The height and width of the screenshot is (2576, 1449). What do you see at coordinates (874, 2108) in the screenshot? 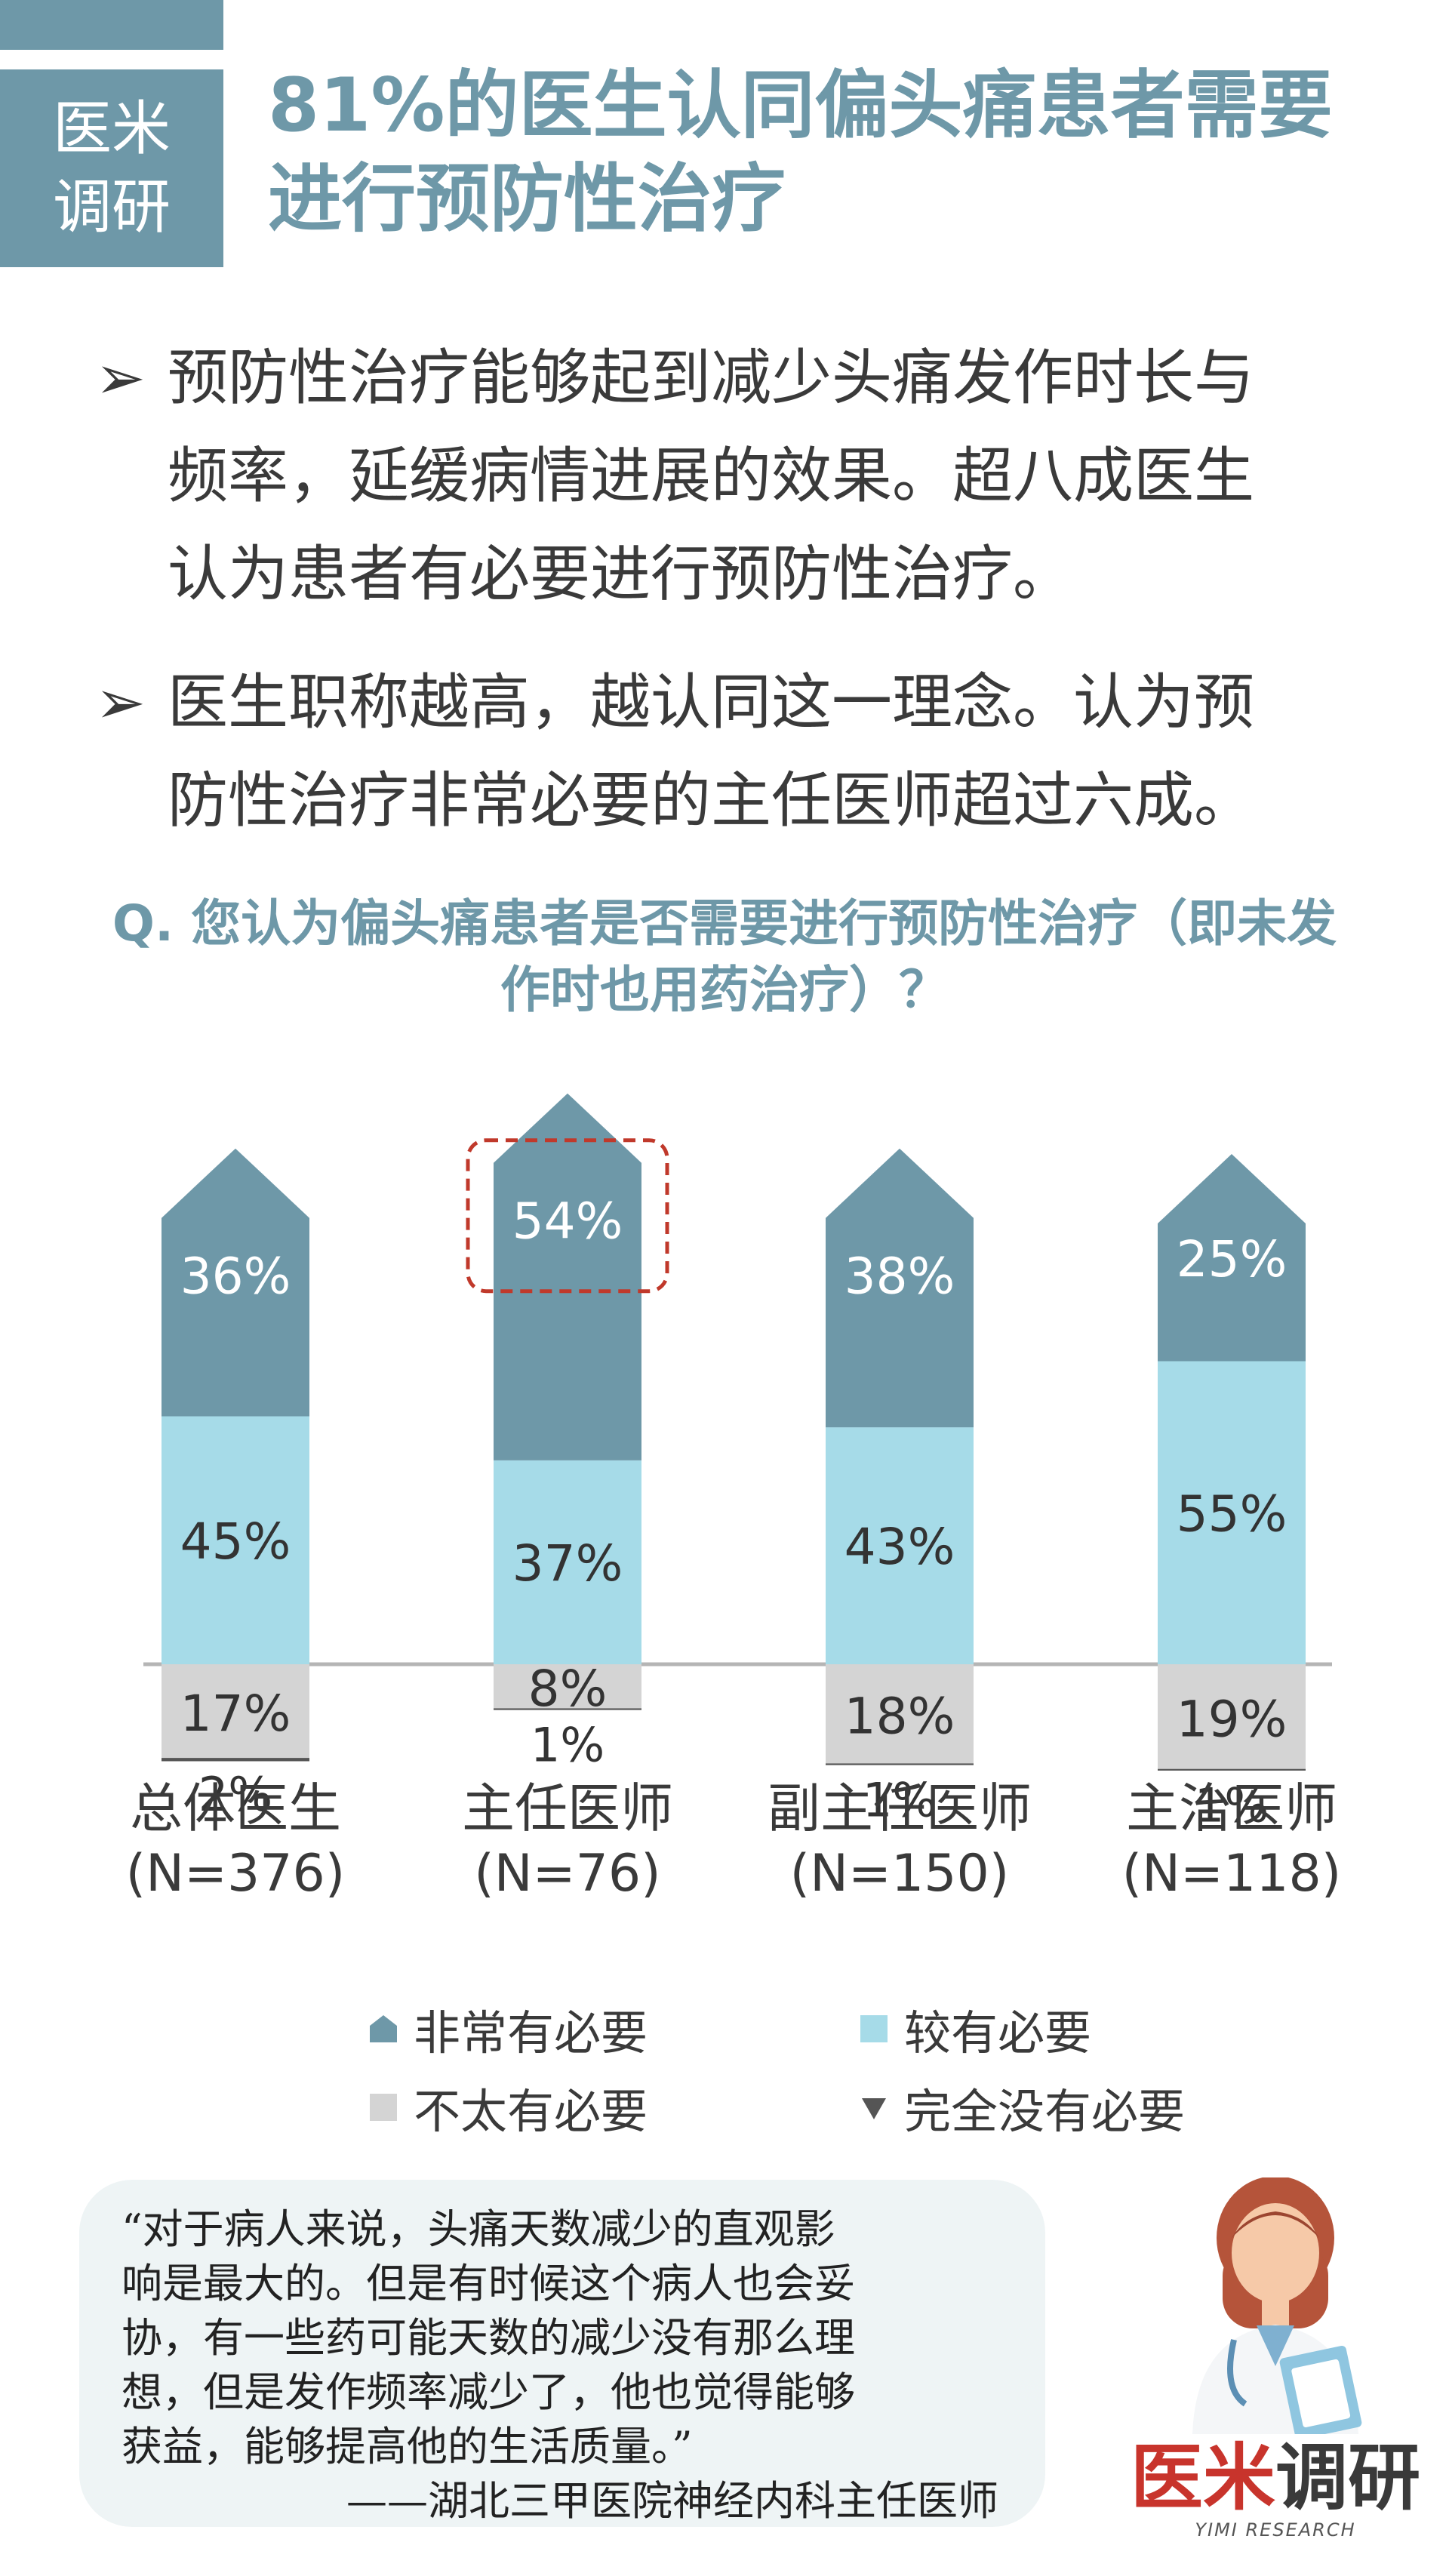
I see `triangle-down-marker-icon` at bounding box center [874, 2108].